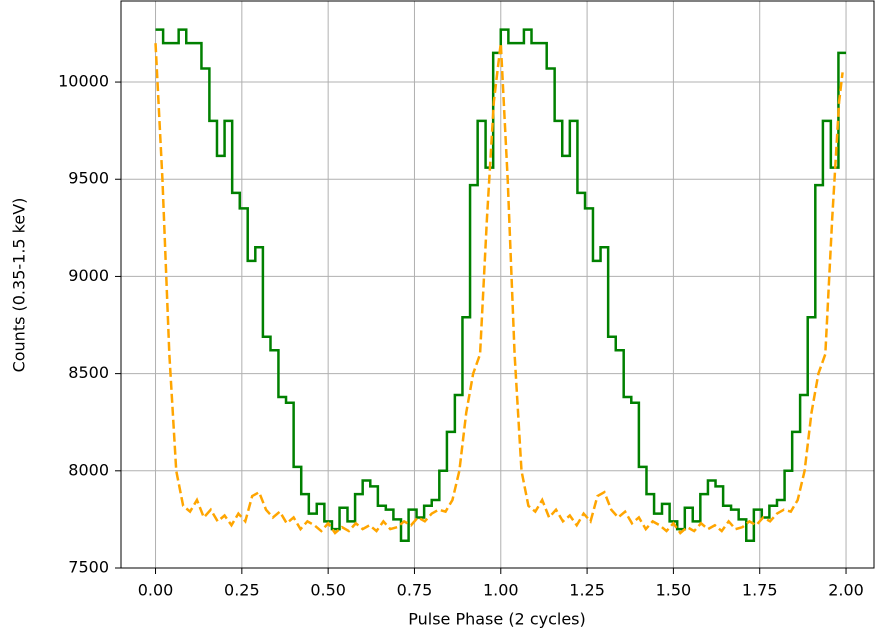 This screenshot has height=635, width=875. What do you see at coordinates (88, 372) in the screenshot?
I see `y-tick-label: 8500` at bounding box center [88, 372].